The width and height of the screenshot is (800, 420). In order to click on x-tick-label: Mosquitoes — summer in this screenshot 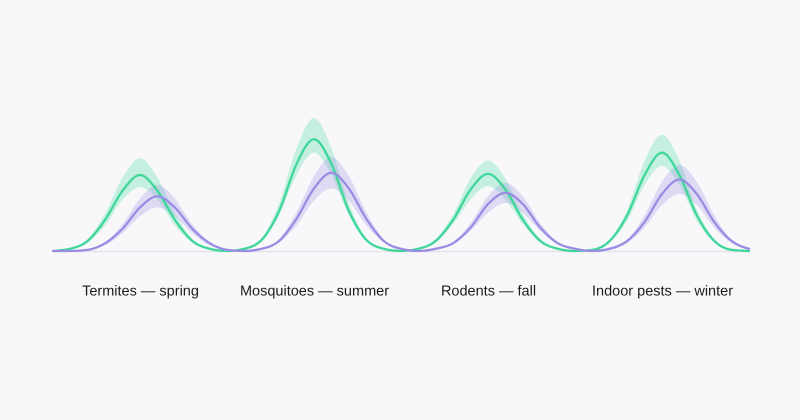, I will do `click(315, 292)`.